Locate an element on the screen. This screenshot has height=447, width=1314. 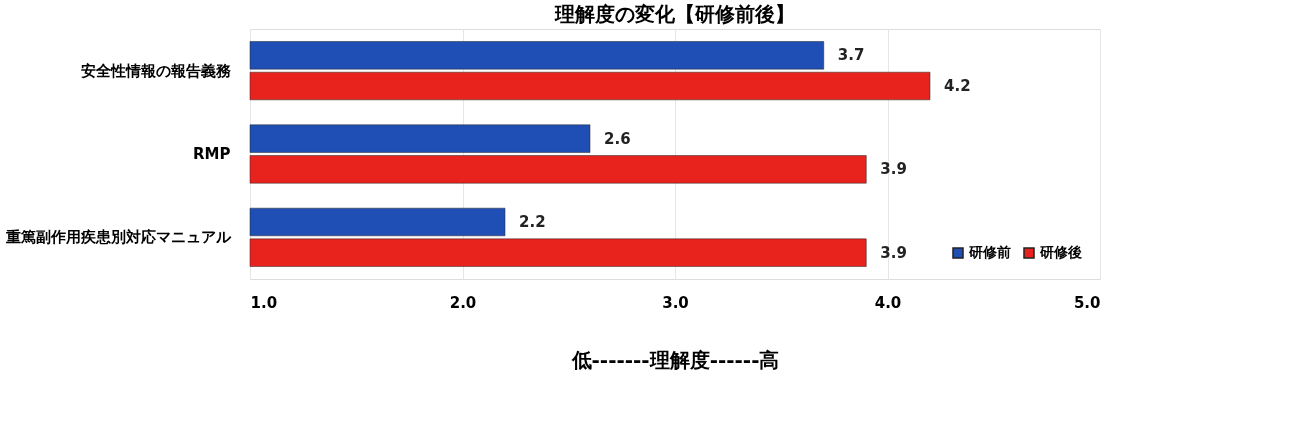
x-tick-label: 2.0 is located at coordinates (463, 302).